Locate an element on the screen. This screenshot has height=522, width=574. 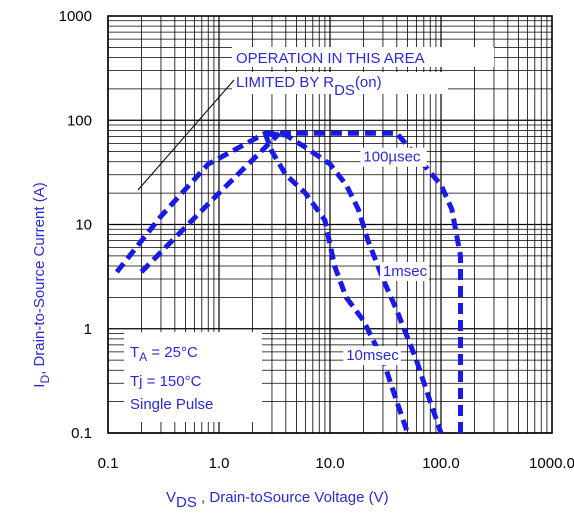
x-axis-label-rest: , Drain-toSource Voltage (V) is located at coordinates (293, 497).